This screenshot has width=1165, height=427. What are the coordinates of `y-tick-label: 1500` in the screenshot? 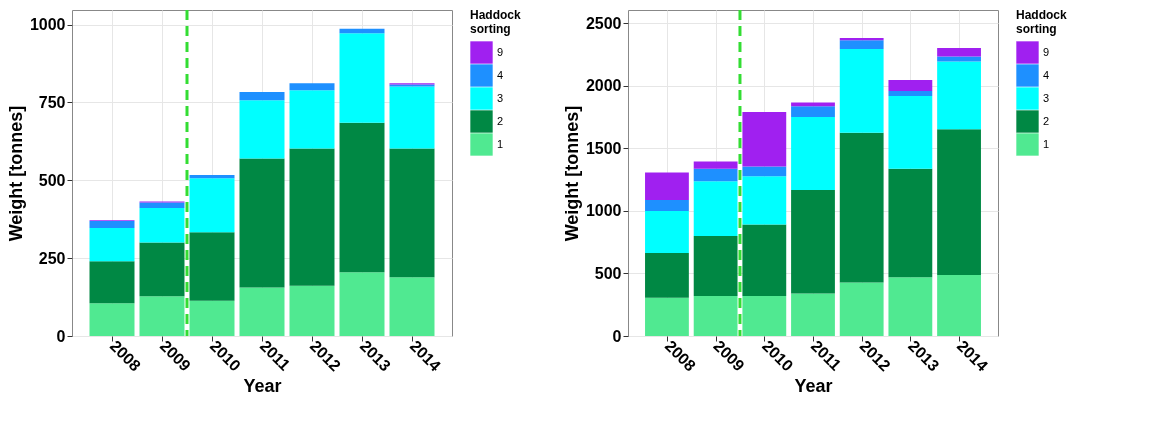 It's located at (603, 148).